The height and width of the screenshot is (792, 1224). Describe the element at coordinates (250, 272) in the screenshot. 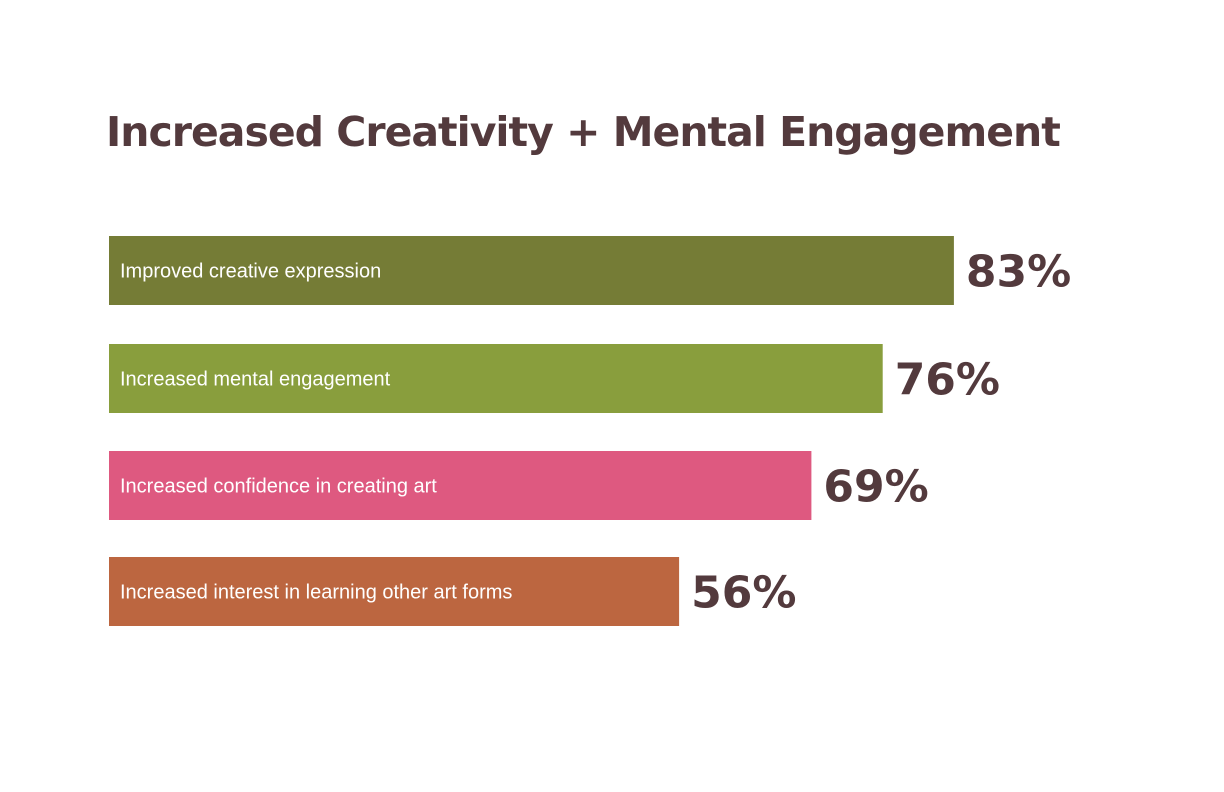

I see `bar-category-label: Improved creative expression` at that location.